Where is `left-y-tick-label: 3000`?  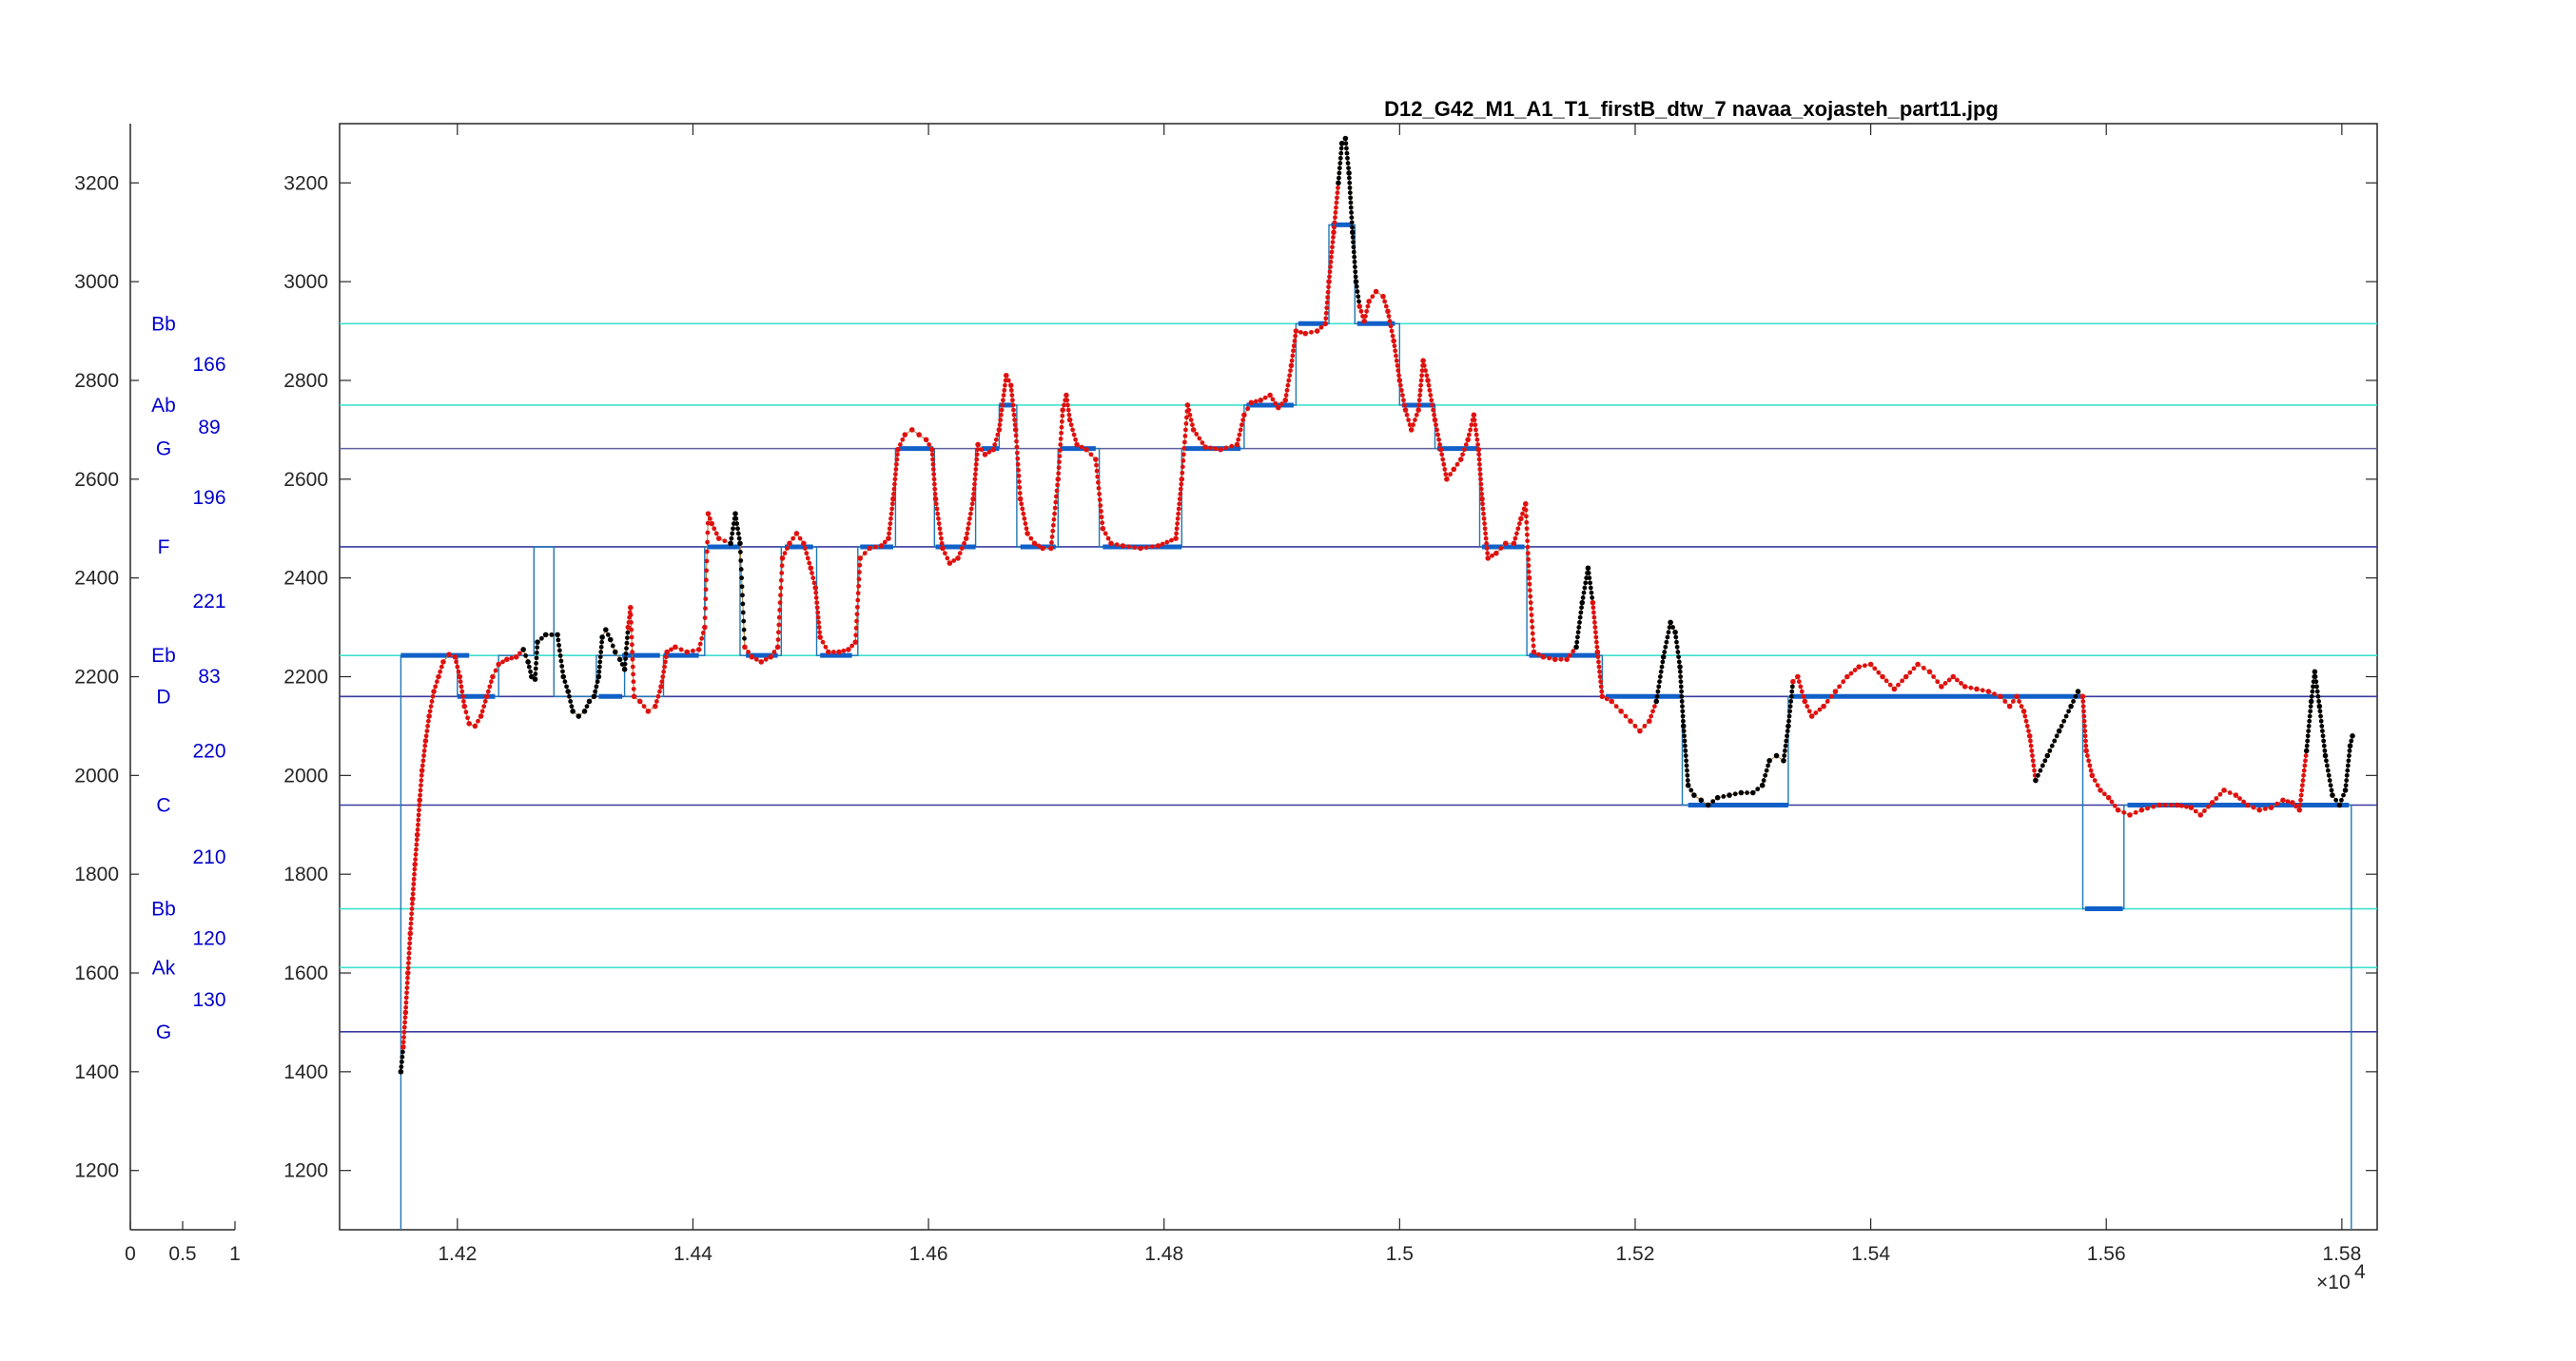
left-y-tick-label: 3000 is located at coordinates (97, 282).